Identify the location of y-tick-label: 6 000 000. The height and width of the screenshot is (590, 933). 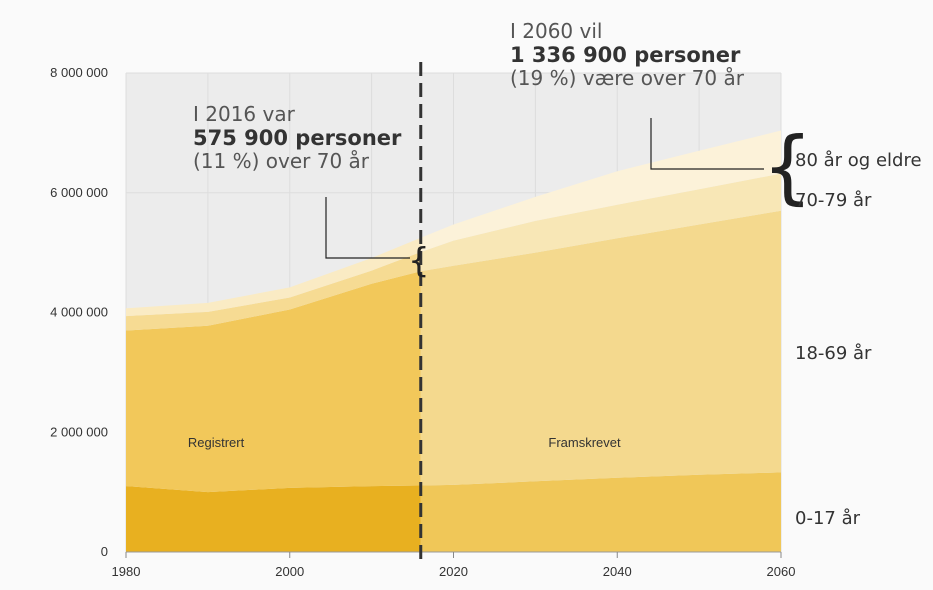
(79, 192).